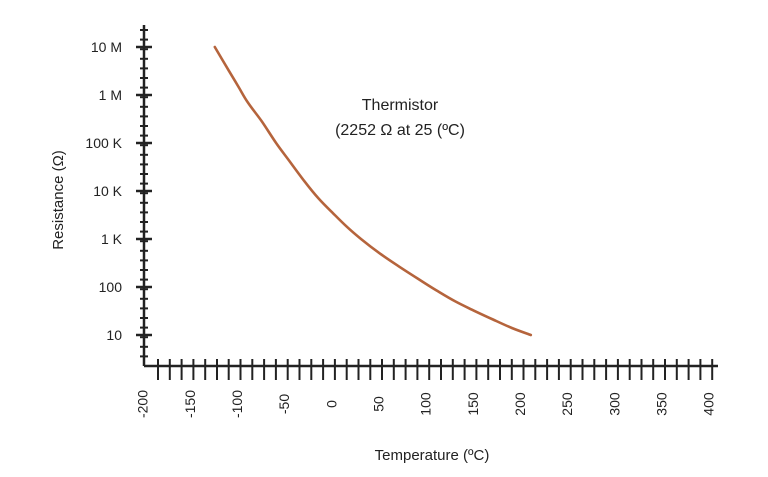  I want to click on x-tick-label: -50, so click(284, 404).